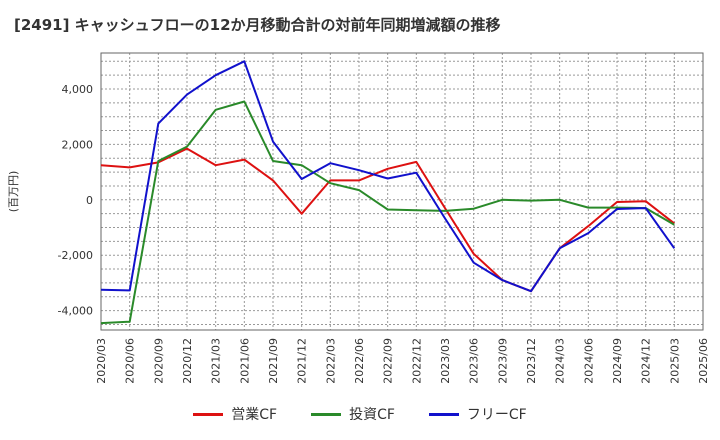 The image size is (720, 440). I want to click on x-tick-label: 2020/12, so click(187, 361).